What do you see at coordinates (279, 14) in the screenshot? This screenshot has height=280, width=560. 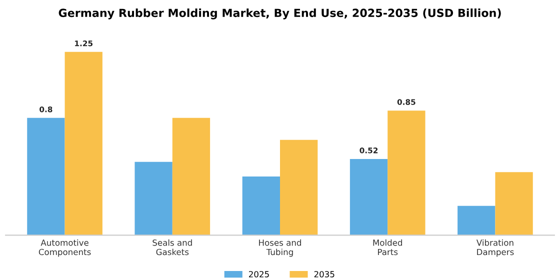 I see `chart-title: Germany Rubber Molding Market, By End Use, 2025-2035 (USD Billion)` at bounding box center [279, 14].